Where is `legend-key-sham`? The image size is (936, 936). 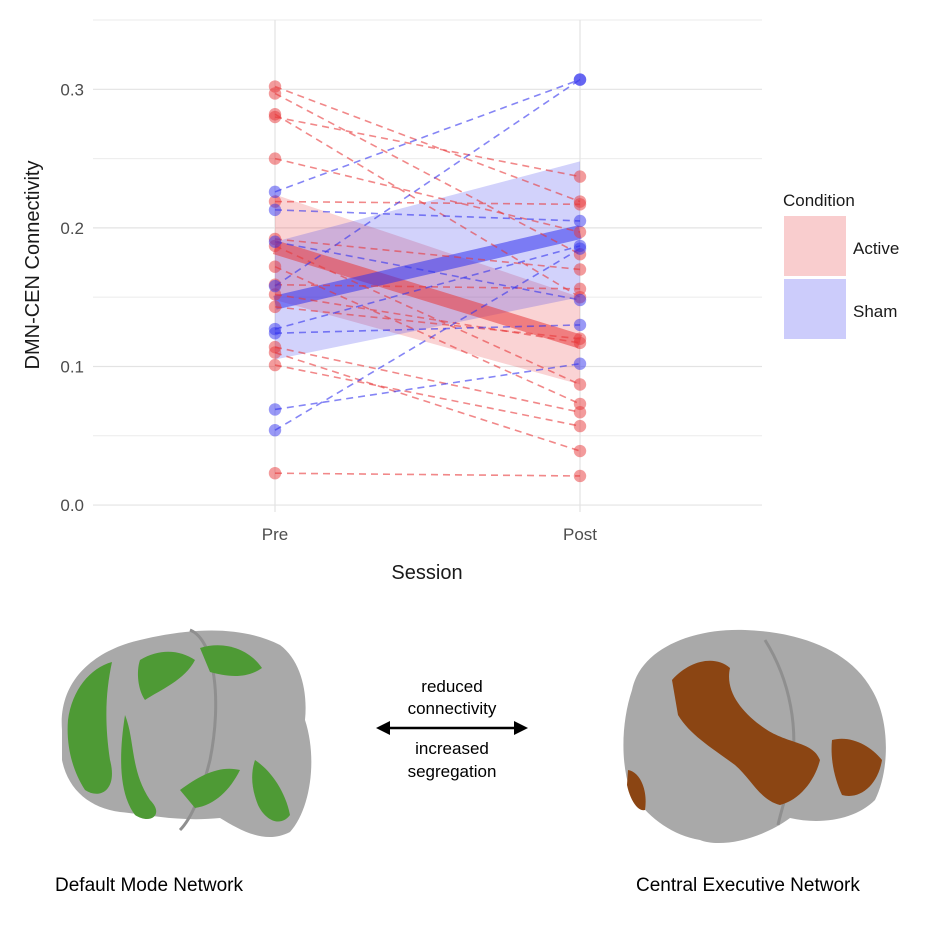
legend-key-sham is located at coordinates (815, 309).